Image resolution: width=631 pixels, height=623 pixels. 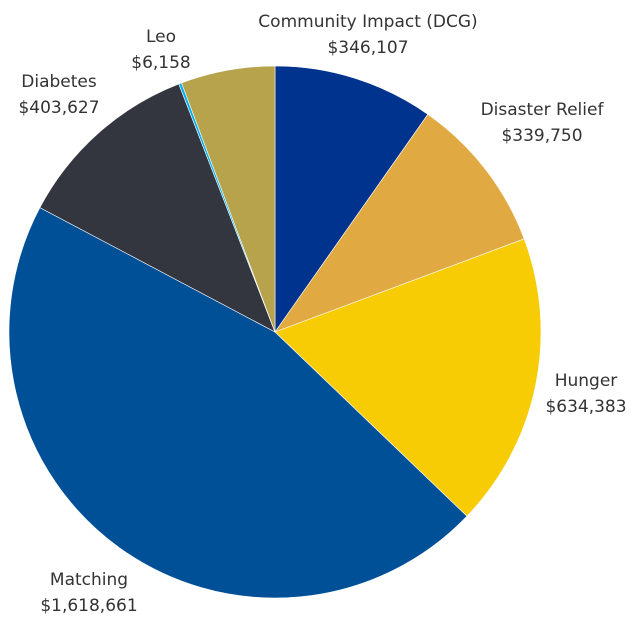 What do you see at coordinates (586, 381) in the screenshot?
I see `slice-label-hunger: Hunger` at bounding box center [586, 381].